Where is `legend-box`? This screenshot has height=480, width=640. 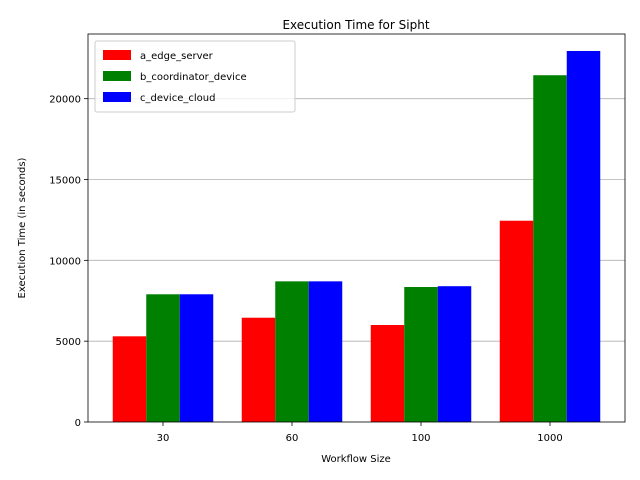 legend-box is located at coordinates (195, 76).